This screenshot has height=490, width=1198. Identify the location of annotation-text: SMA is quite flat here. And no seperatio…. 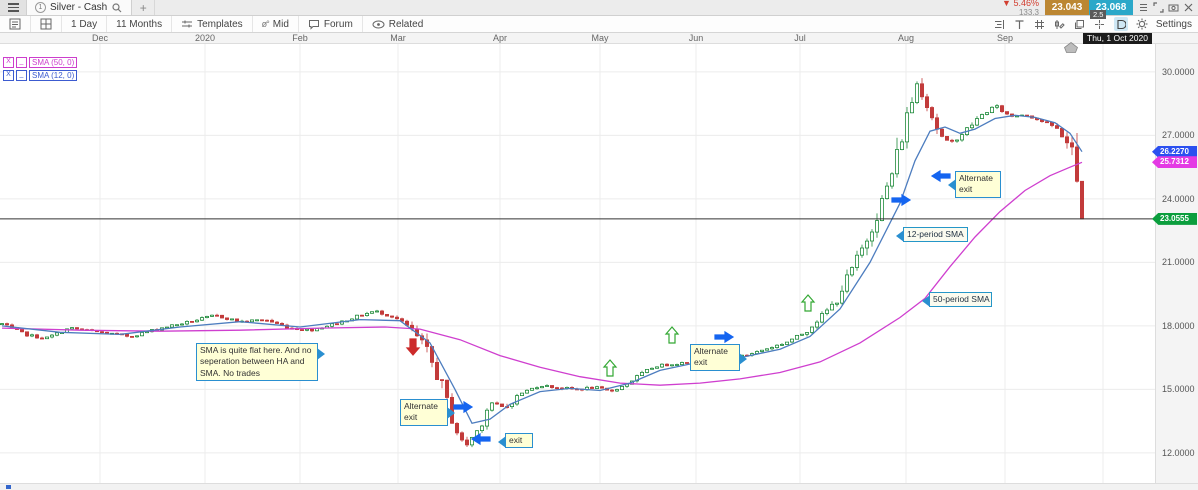
(256, 361).